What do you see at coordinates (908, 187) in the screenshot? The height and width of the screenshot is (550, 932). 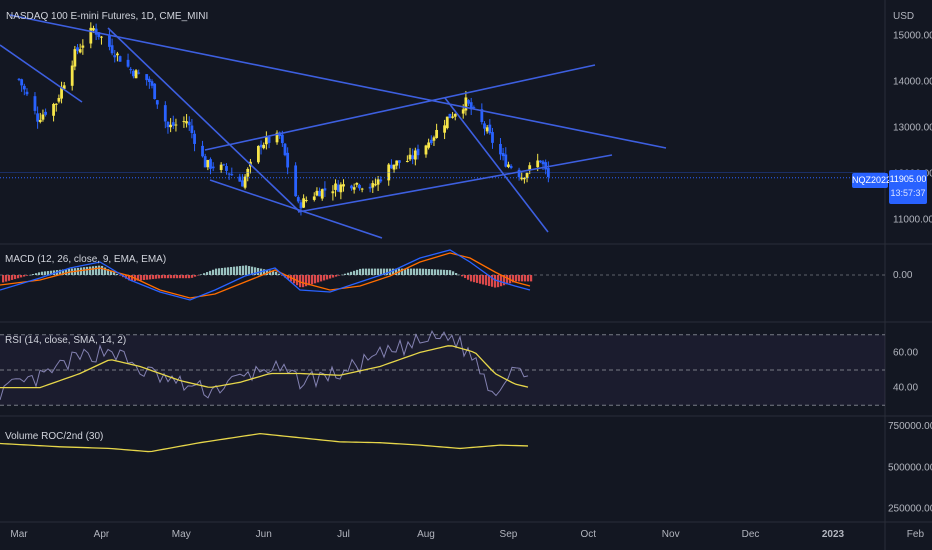 I see `last-price-badge: 11905.00 13:57:37` at bounding box center [908, 187].